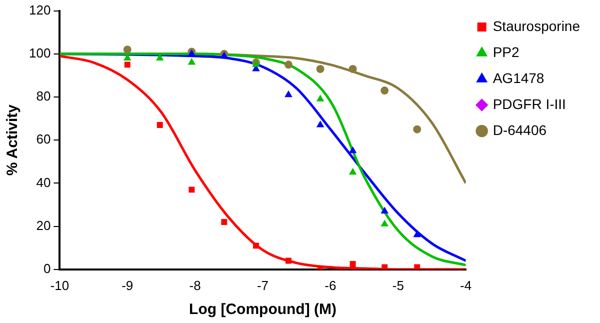 This screenshot has height=323, width=600. I want to click on y-tick-label: 0, so click(47, 268).